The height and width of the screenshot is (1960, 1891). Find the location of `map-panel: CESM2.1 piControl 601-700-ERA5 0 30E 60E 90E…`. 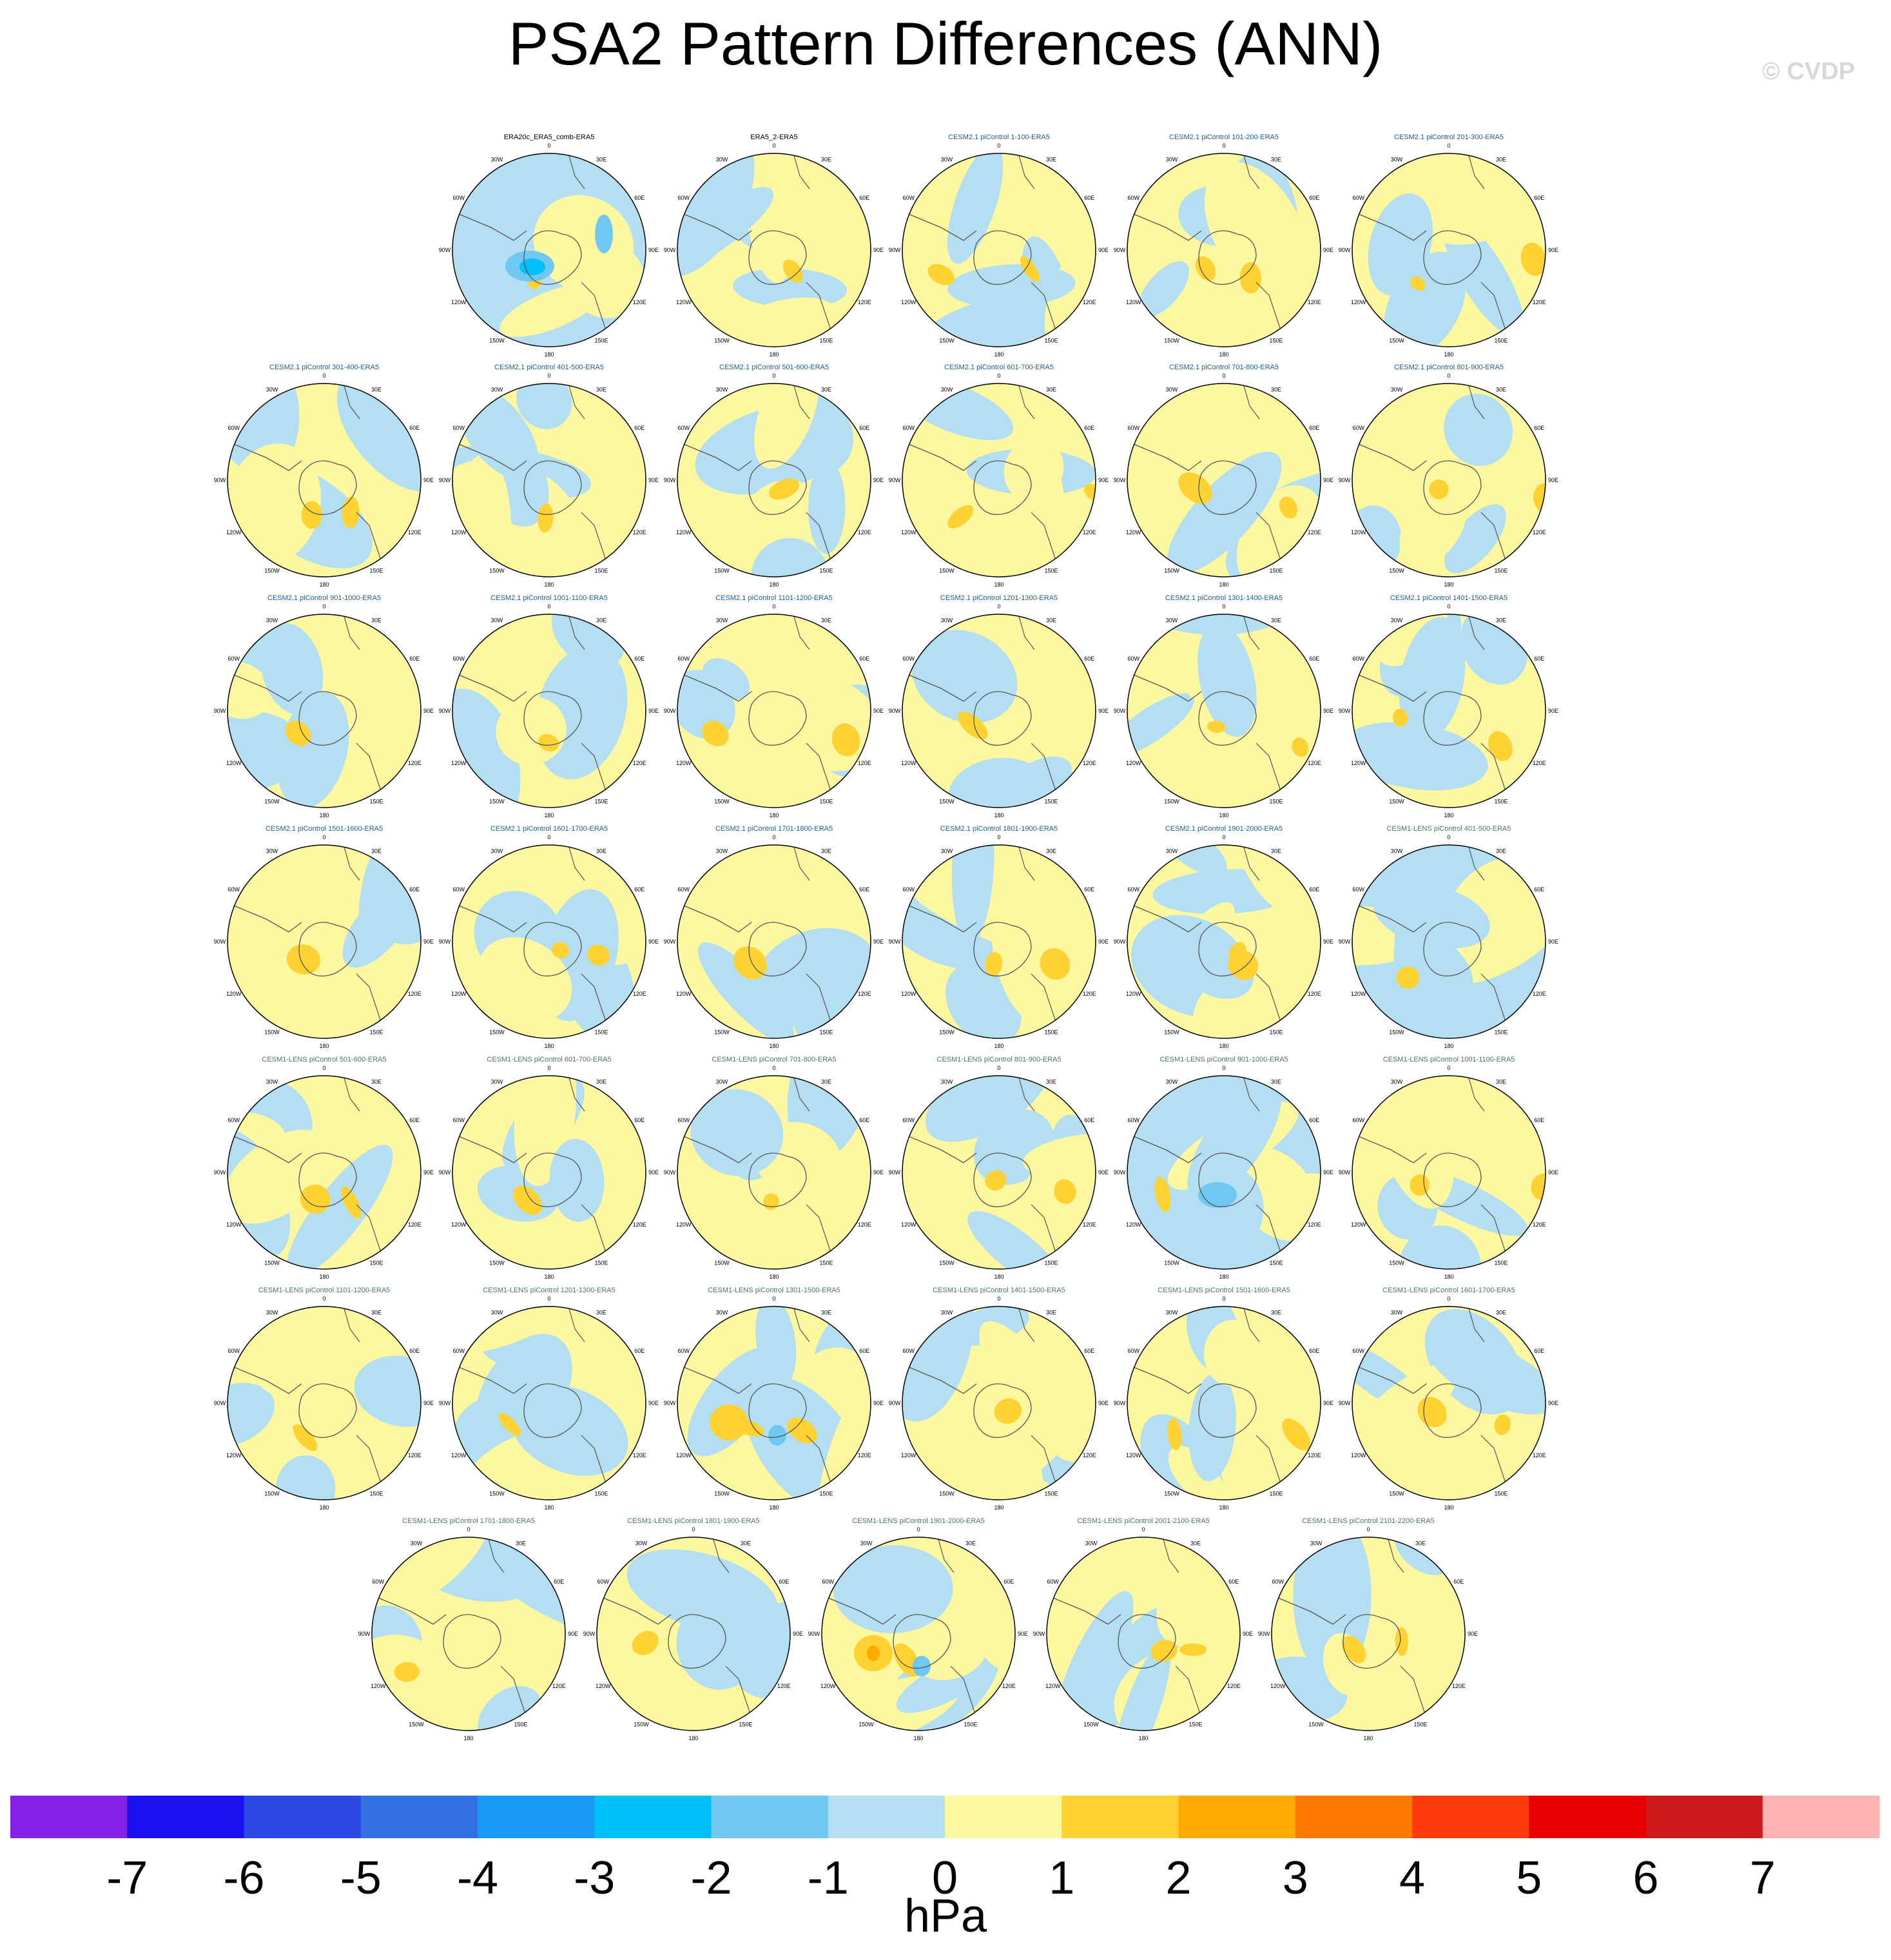

map-panel: CESM2.1 piControl 601-700-ERA5 0 30E 60E 90E… is located at coordinates (999, 476).